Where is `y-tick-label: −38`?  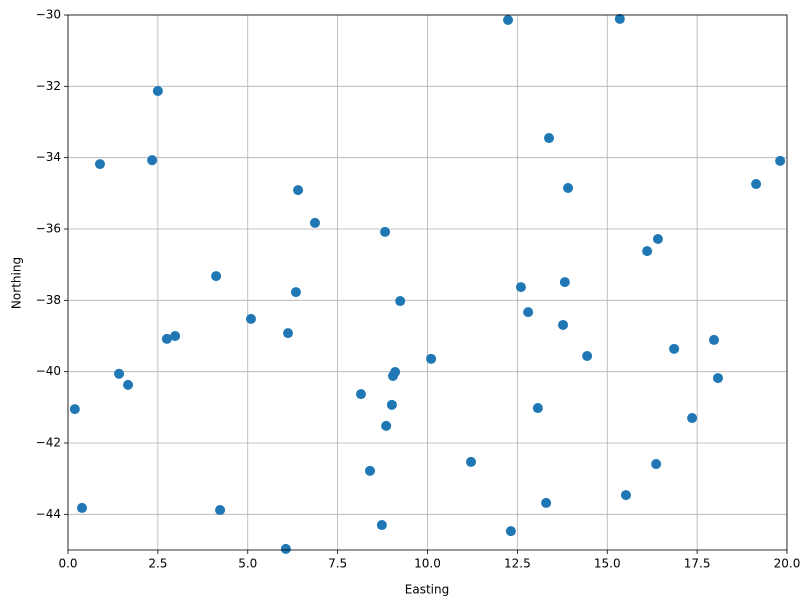
y-tick-label: −38 is located at coordinates (48, 300).